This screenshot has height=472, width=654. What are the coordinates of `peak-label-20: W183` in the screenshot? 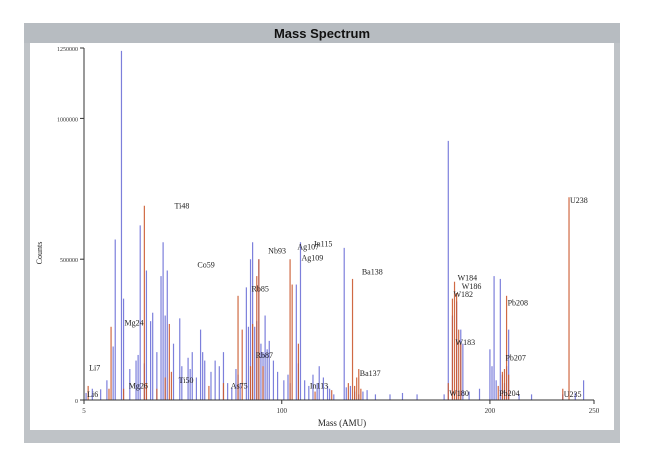 It's located at (466, 342).